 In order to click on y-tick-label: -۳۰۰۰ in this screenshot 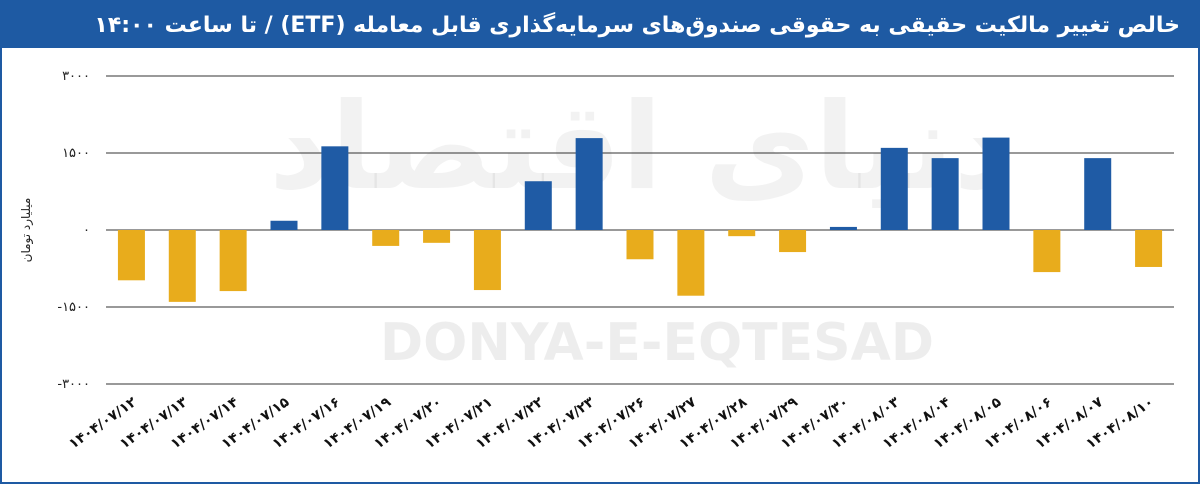, I will do `click(73, 384)`.